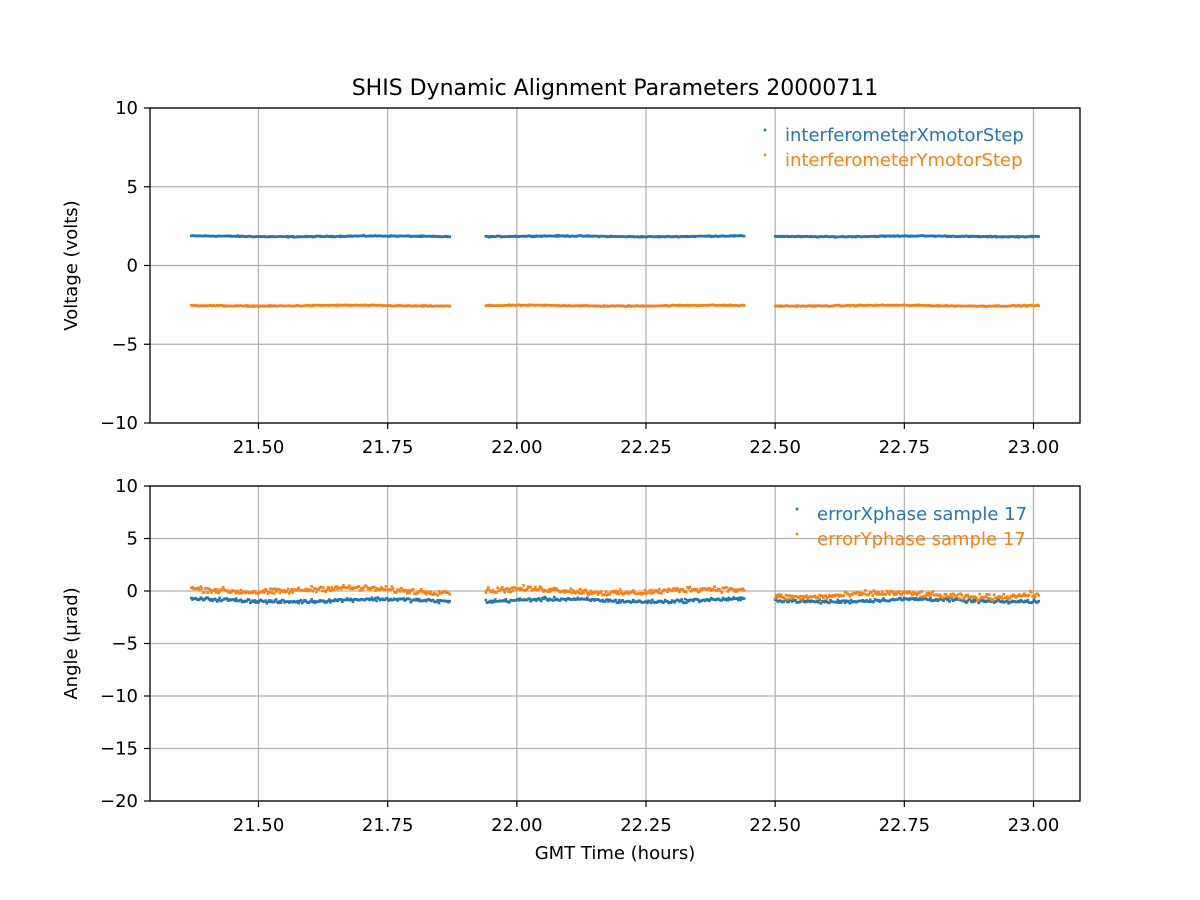 The image size is (1200, 900). What do you see at coordinates (388, 825) in the screenshot?
I see `x-tick-label: 21.75` at bounding box center [388, 825].